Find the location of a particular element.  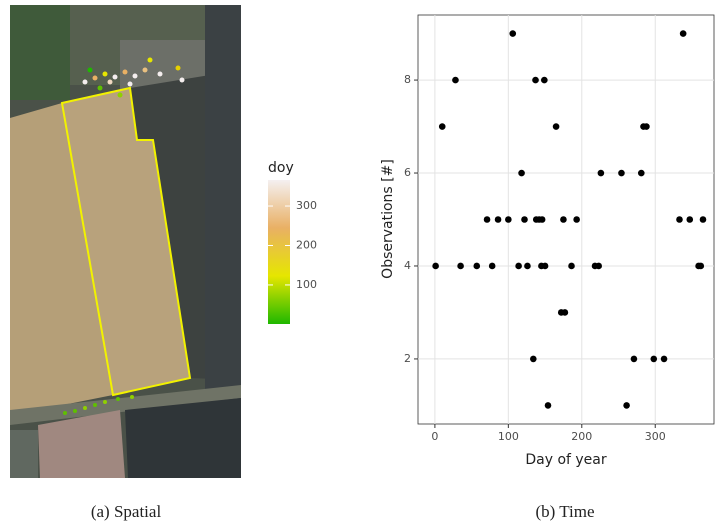

colorbar-tick-label: 200 is located at coordinates (306, 244).